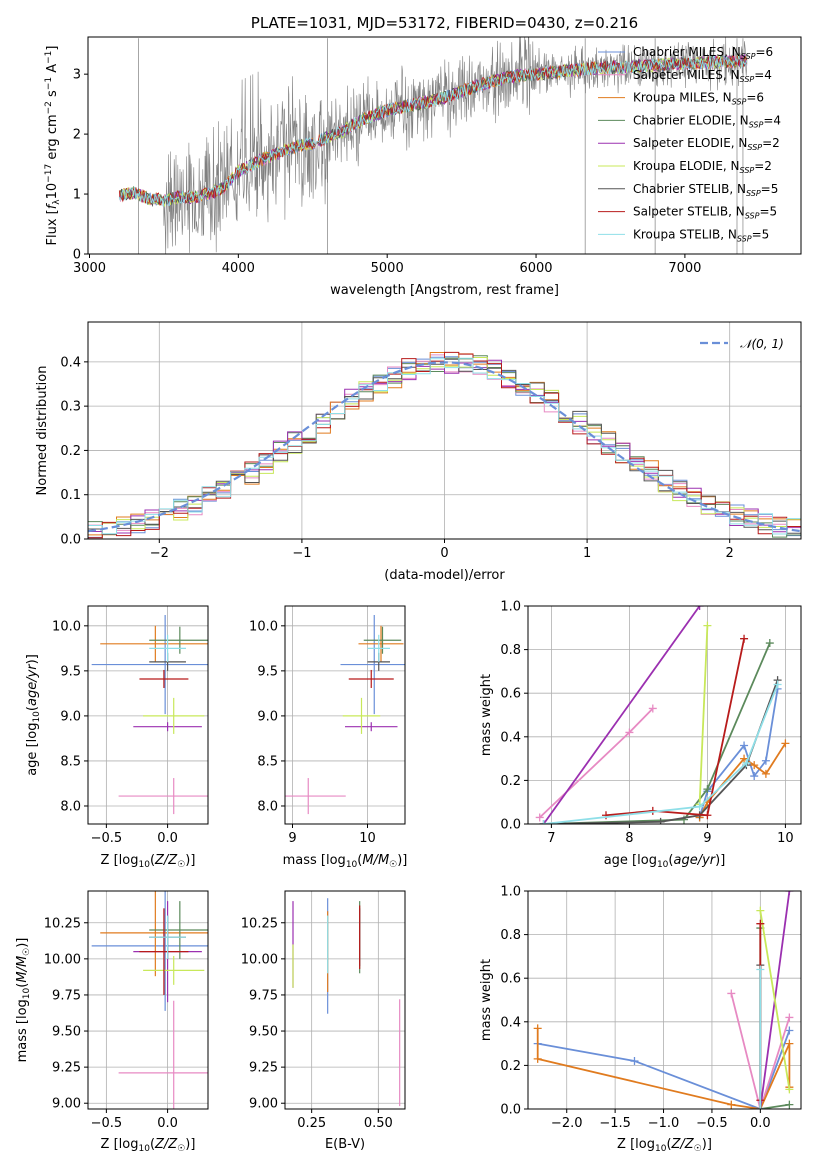 This screenshot has height=1170, width=819. I want to click on x-tick-label: −2.0, so click(567, 1123).